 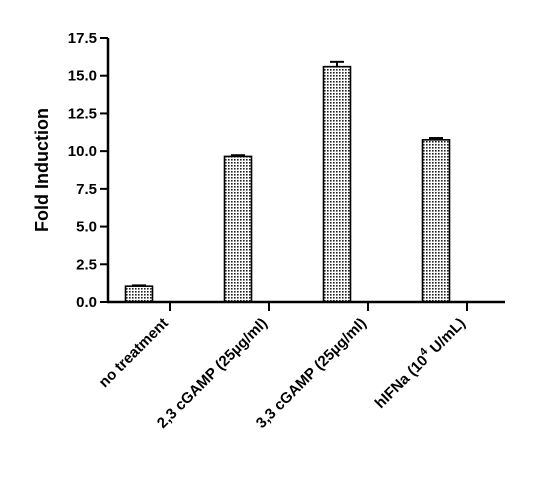 I want to click on y-tick-label: 5.0, so click(x=86, y=227).